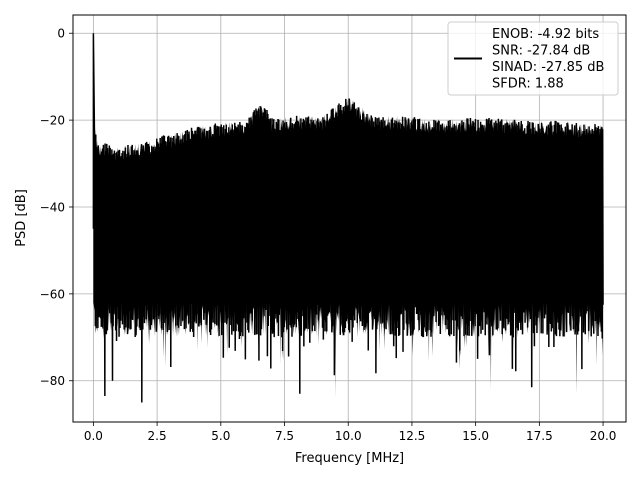 The height and width of the screenshot is (480, 640). Describe the element at coordinates (603, 436) in the screenshot. I see `x-tick-label: 20.0` at that location.